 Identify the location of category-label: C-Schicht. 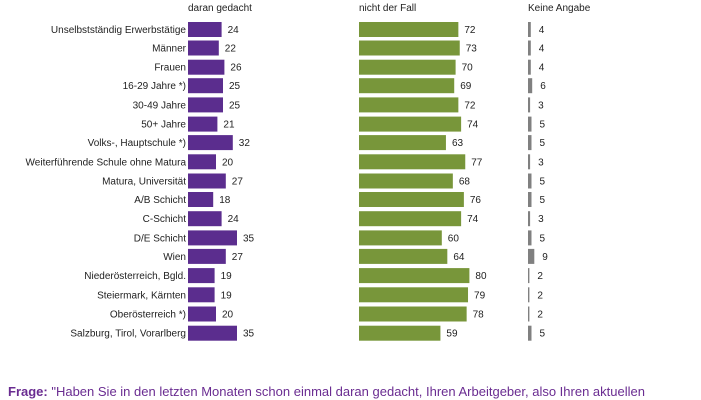
(165, 219).